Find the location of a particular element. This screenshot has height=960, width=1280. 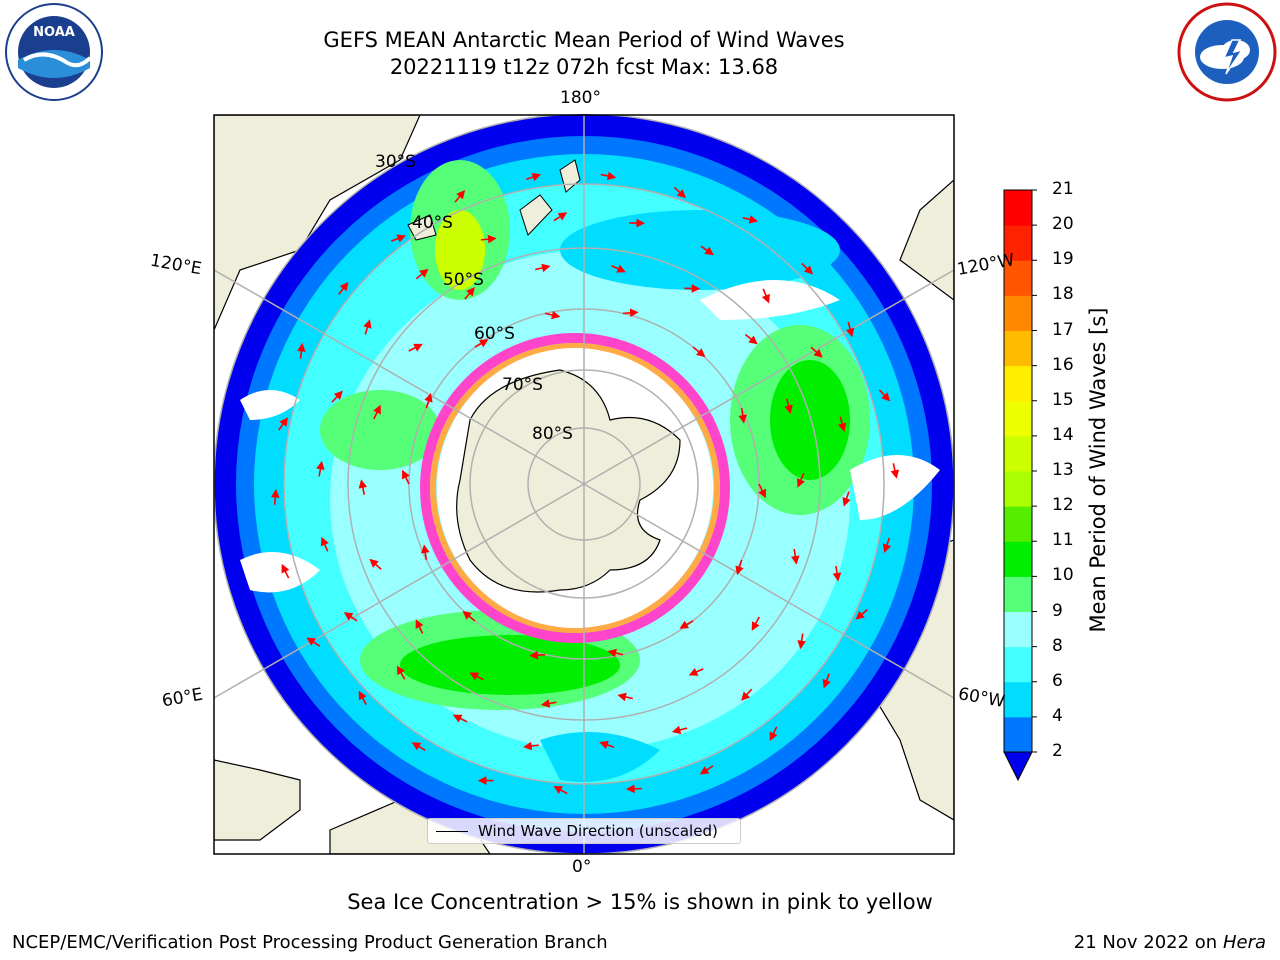

colorbar-tick-label: 16 is located at coordinates (1063, 364).